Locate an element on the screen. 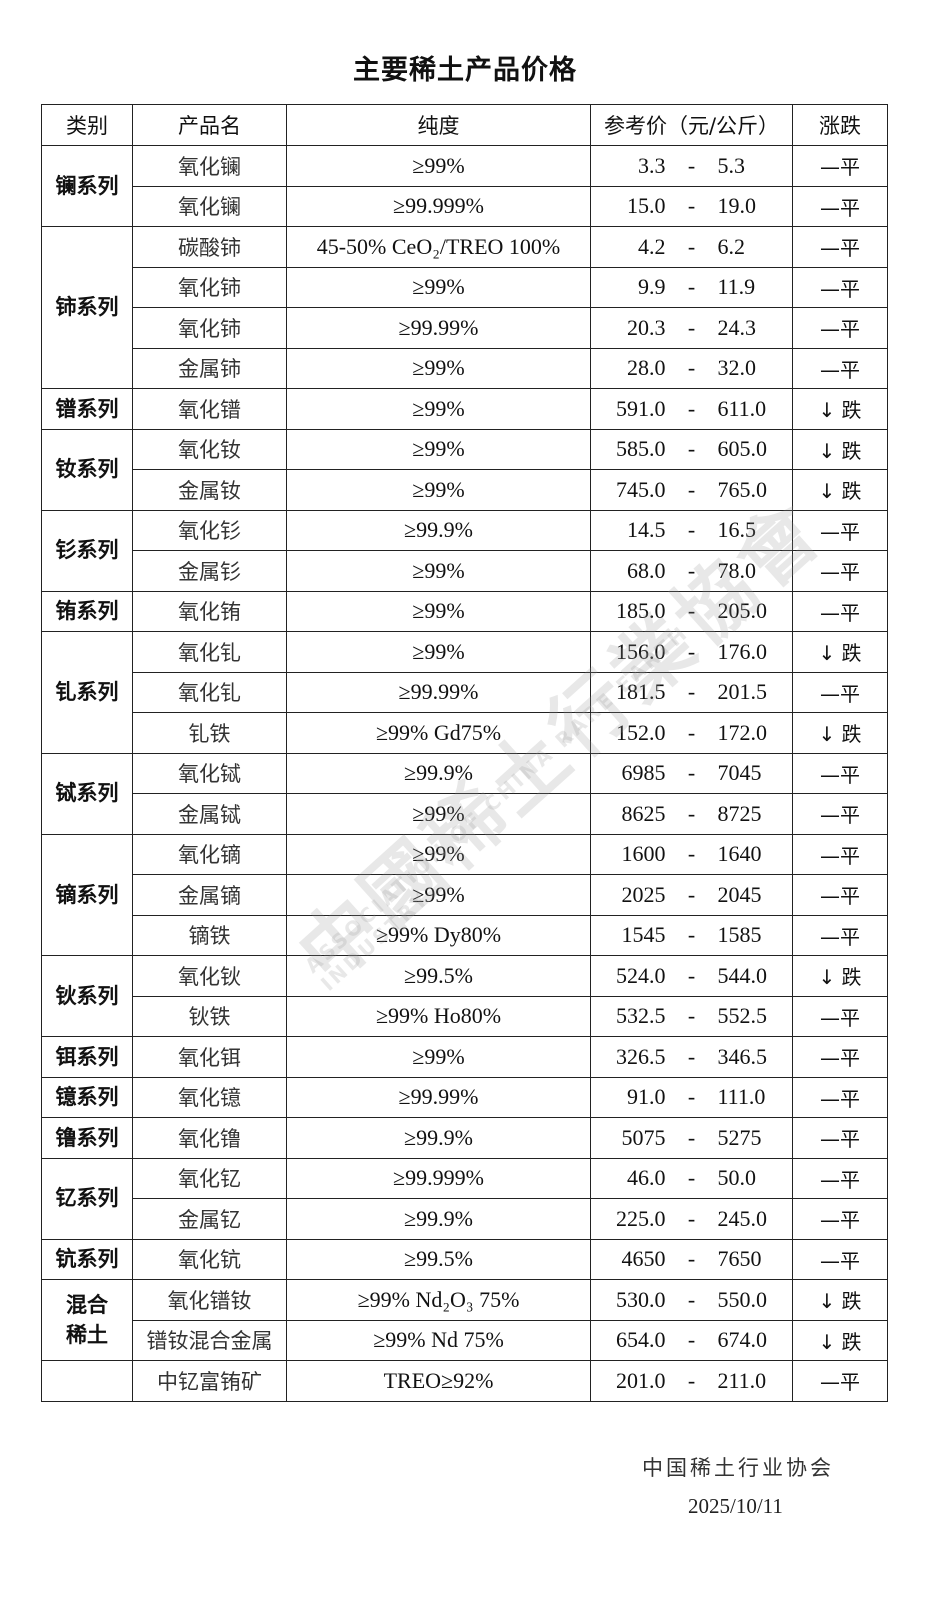 The image size is (952, 1606). product-name: 氧化钐 is located at coordinates (209, 530).